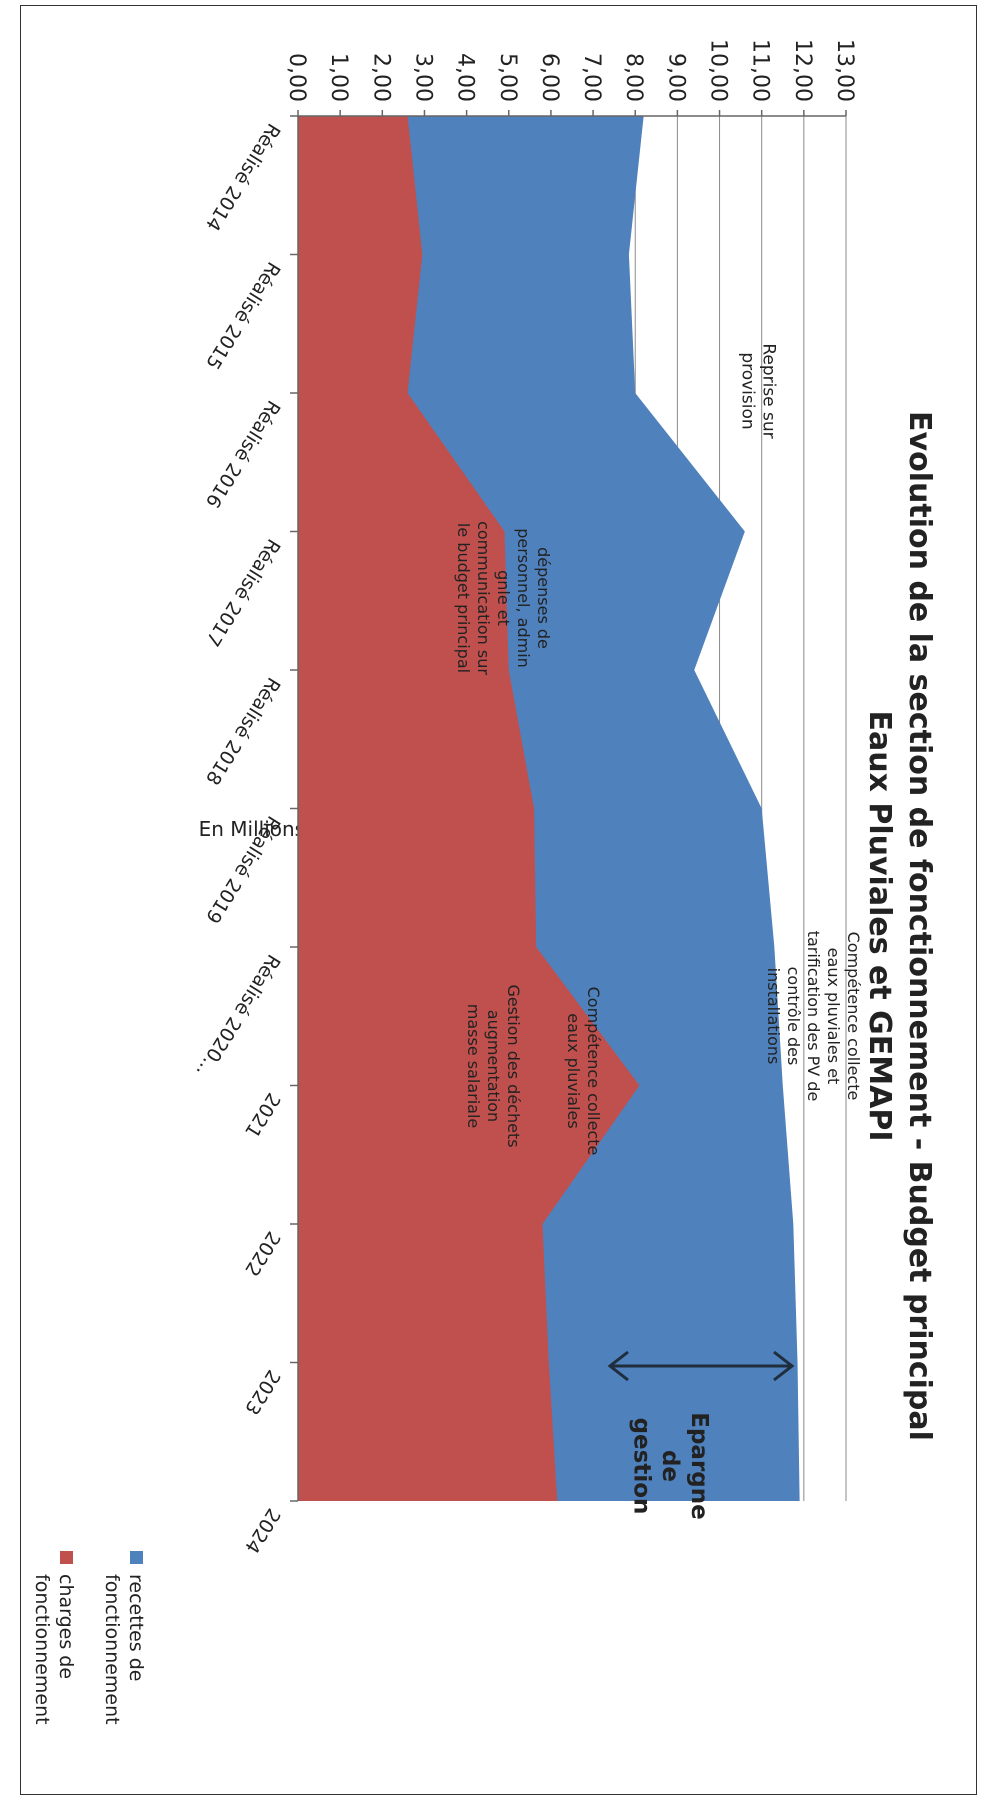  I want to click on annotation-reprise-line: Reprise sur, so click(769, 390).